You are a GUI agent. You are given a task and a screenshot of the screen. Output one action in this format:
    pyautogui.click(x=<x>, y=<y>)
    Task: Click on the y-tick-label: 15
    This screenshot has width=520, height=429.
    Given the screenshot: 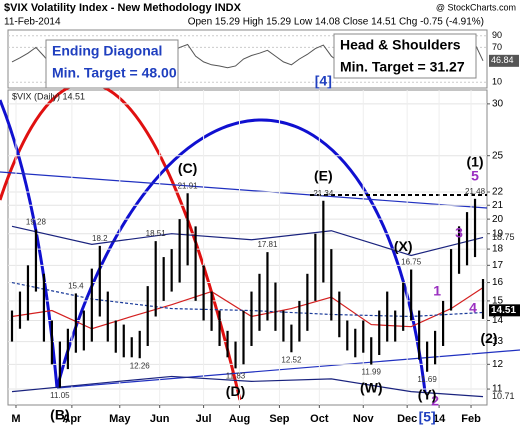 What is the action you would take?
    pyautogui.click(x=498, y=301)
    